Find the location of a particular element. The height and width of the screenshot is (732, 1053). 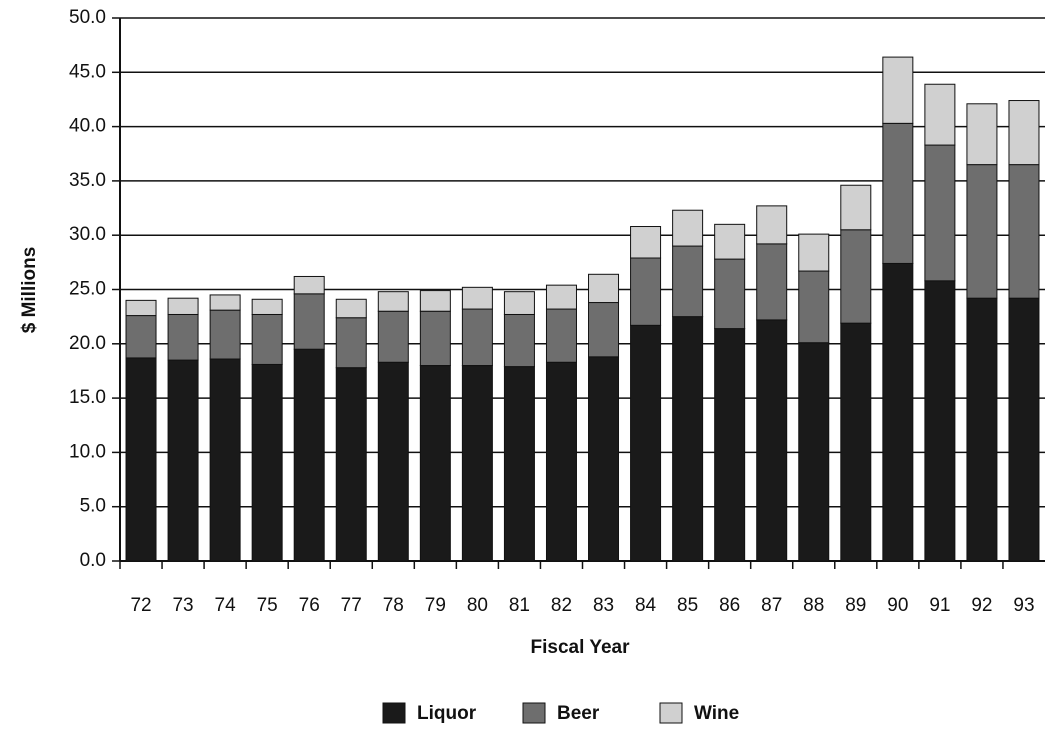

x-tick-label: 90 is located at coordinates (897, 605).